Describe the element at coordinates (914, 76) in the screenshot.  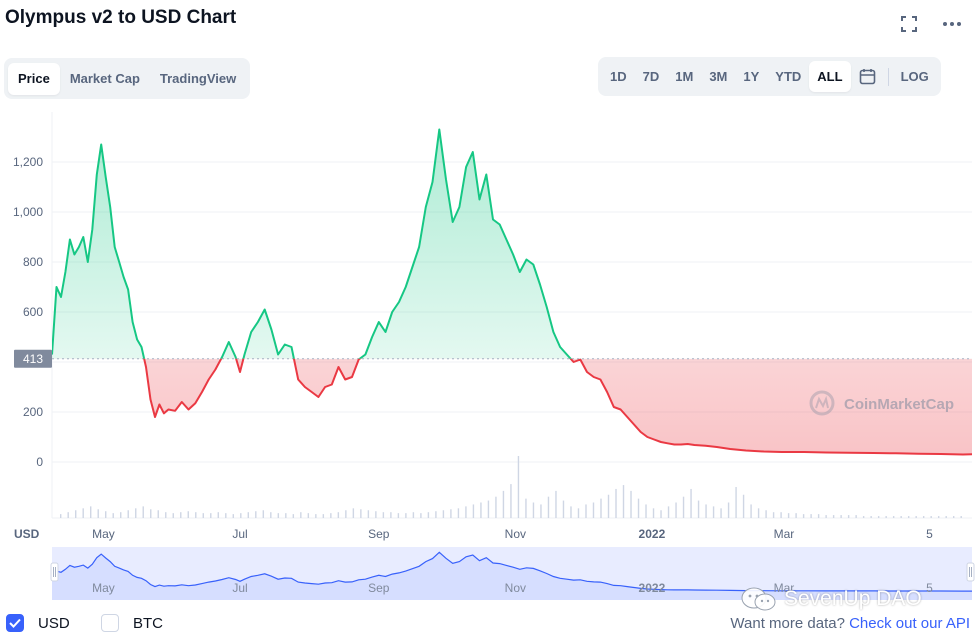
I see `log-toggle: LOG` at that location.